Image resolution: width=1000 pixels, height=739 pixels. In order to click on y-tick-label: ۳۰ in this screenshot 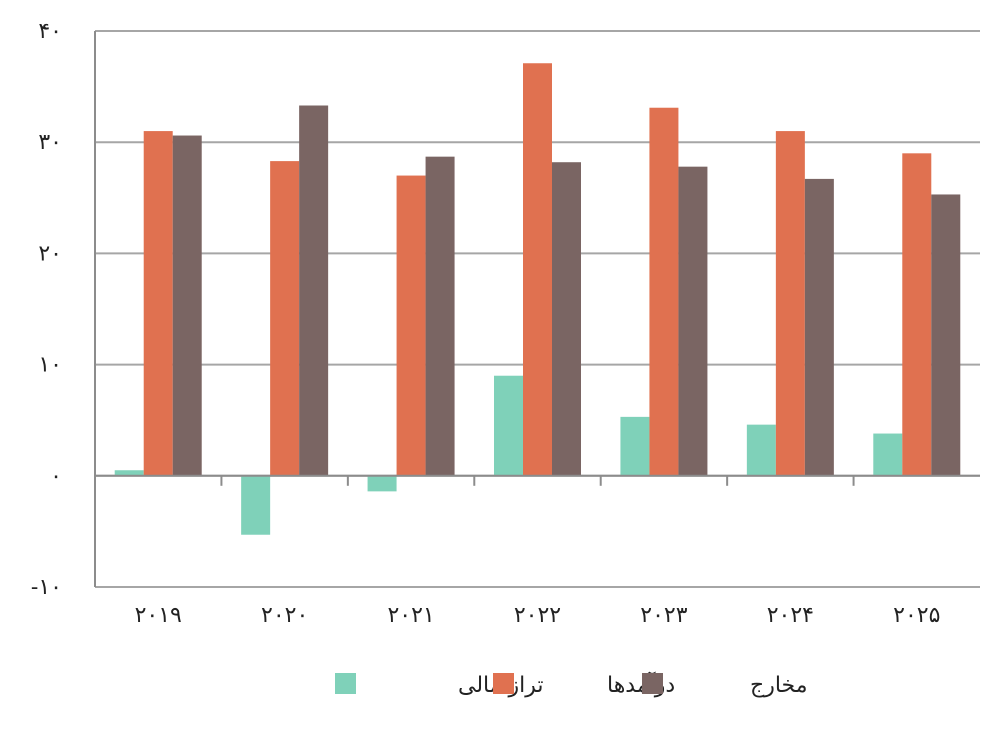, I will do `click(50, 142)`.